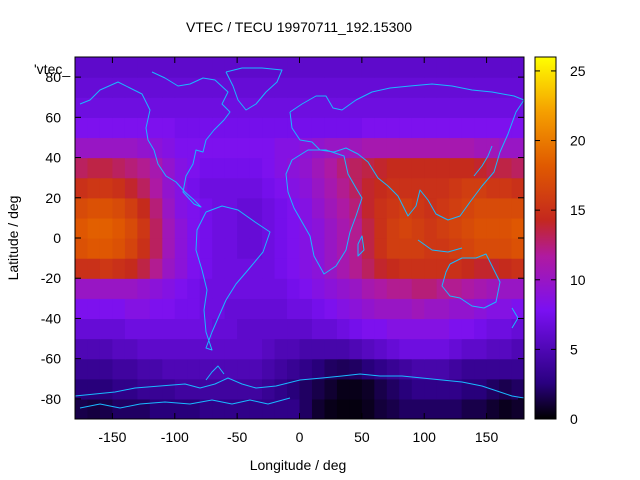 The width and height of the screenshot is (640, 480). Describe the element at coordinates (578, 71) in the screenshot. I see `colorbar-tick-label: 25` at that location.